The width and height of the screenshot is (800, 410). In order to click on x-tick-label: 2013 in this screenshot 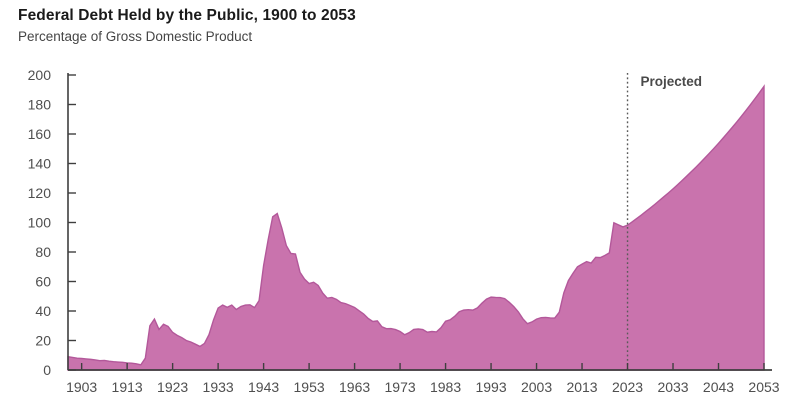, I will do `click(581, 387)`.